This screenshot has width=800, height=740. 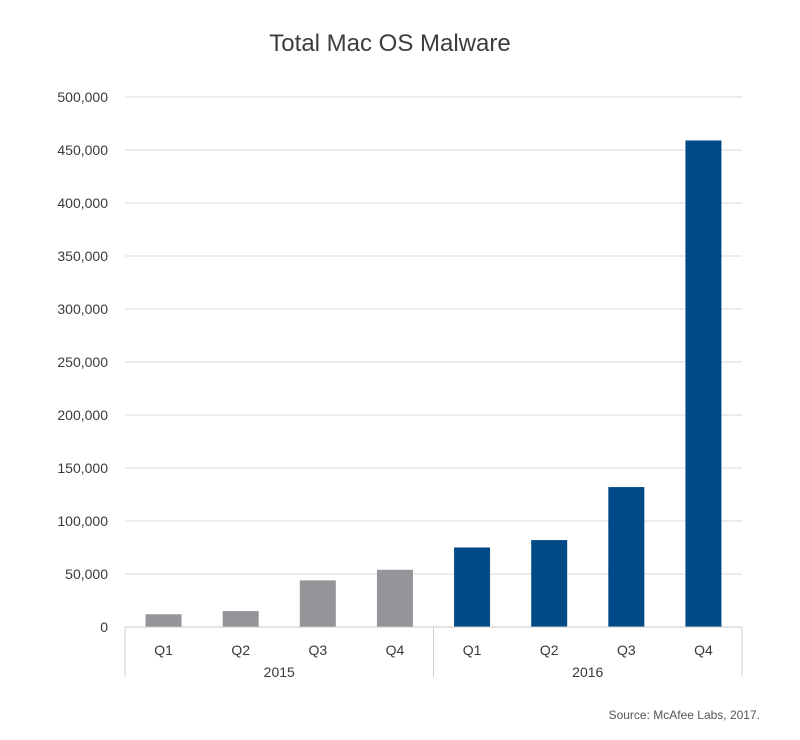 What do you see at coordinates (684, 715) in the screenshot?
I see `source-note: Source: McAfee Labs, 2017.` at bounding box center [684, 715].